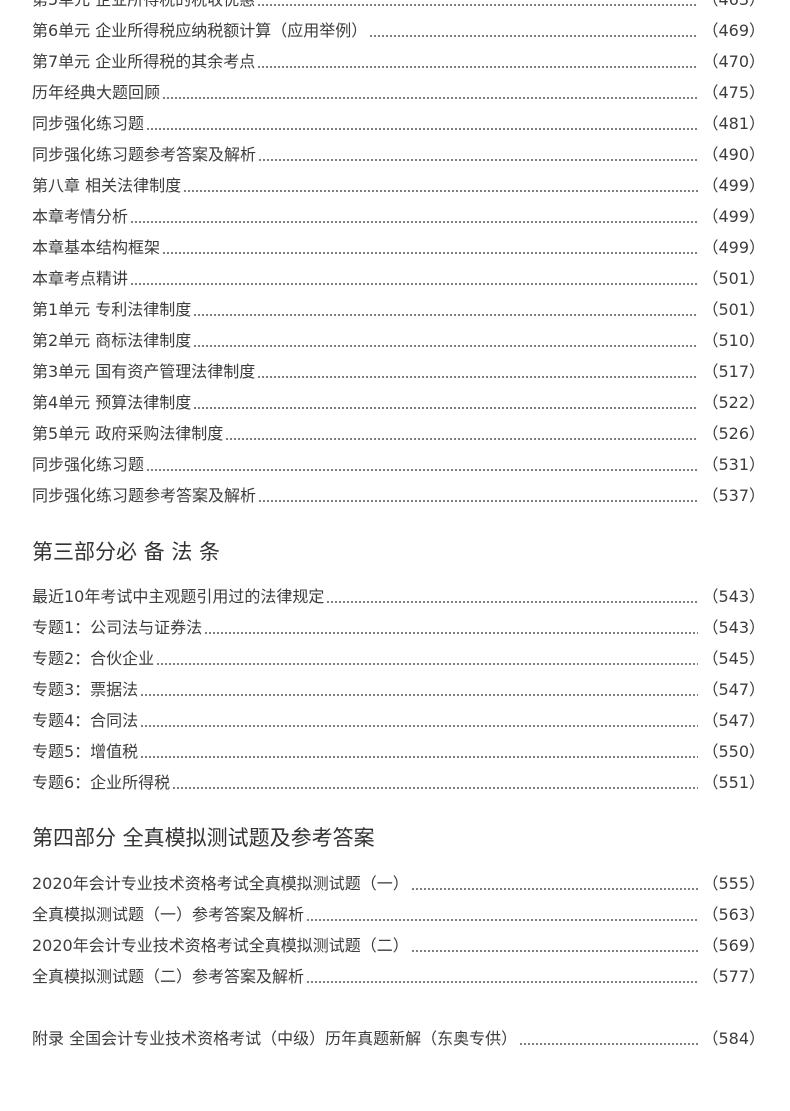 The height and width of the screenshot is (1111, 790). Describe the element at coordinates (112, 340) in the screenshot. I see `toc-entry-title: 第2单元 商标法律制度` at that location.